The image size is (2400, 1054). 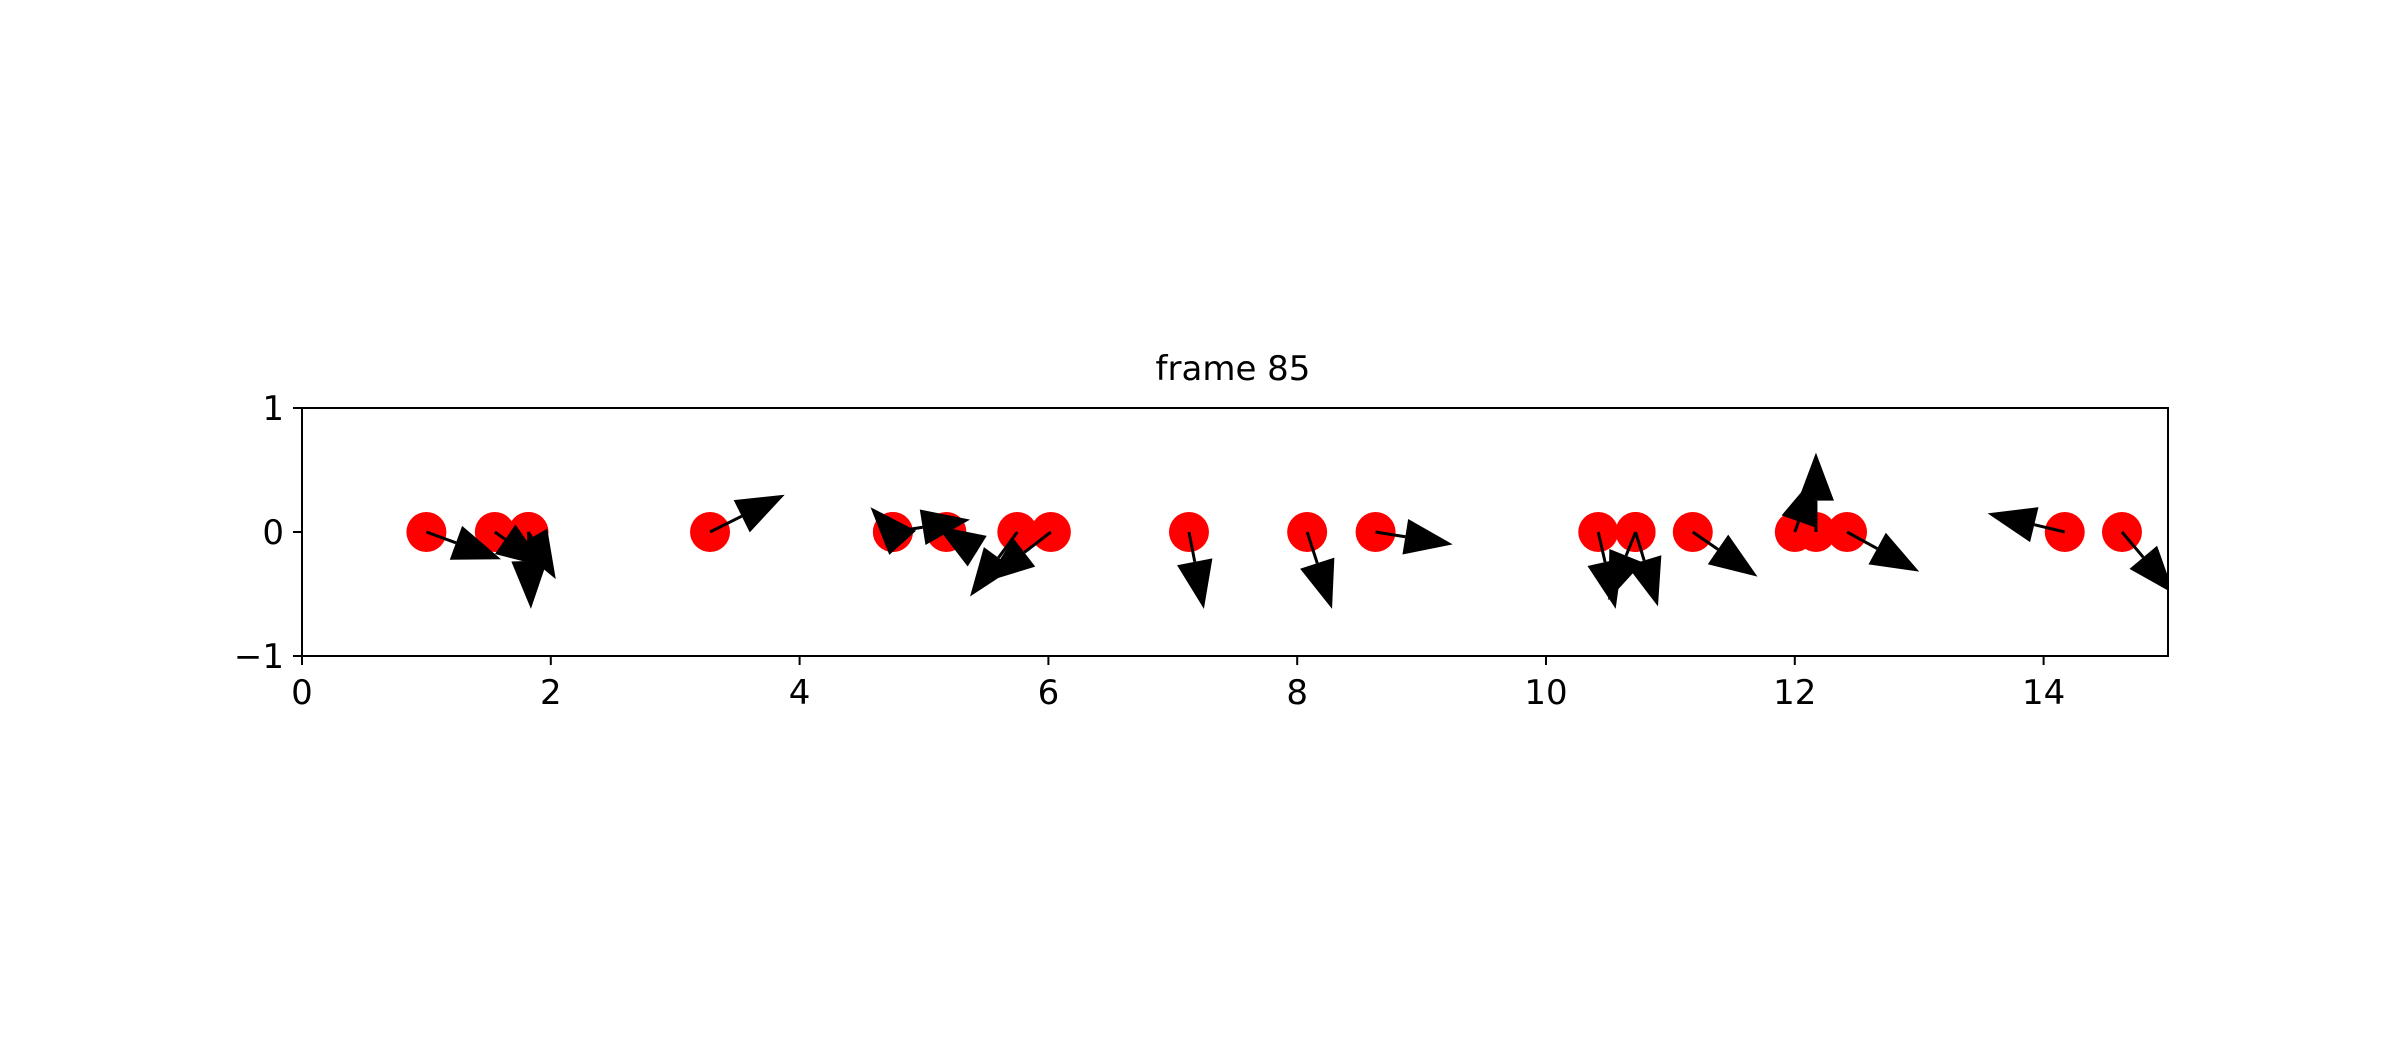 What do you see at coordinates (1296, 530) in the screenshot?
I see `arrow-layer` at bounding box center [1296, 530].